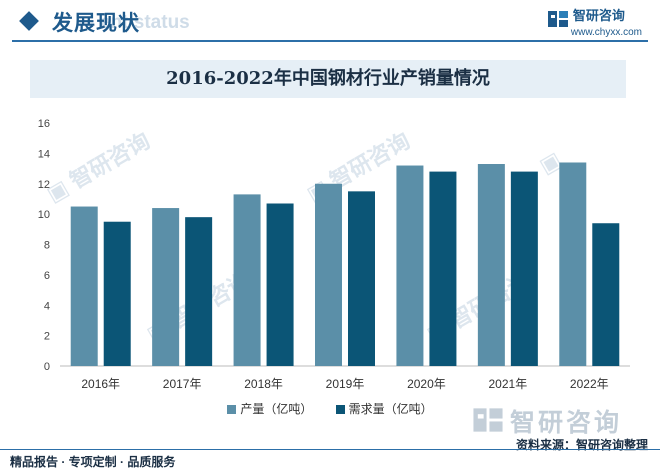  What do you see at coordinates (182, 384) in the screenshot?
I see `x-tick-label-1: 2017年` at bounding box center [182, 384].